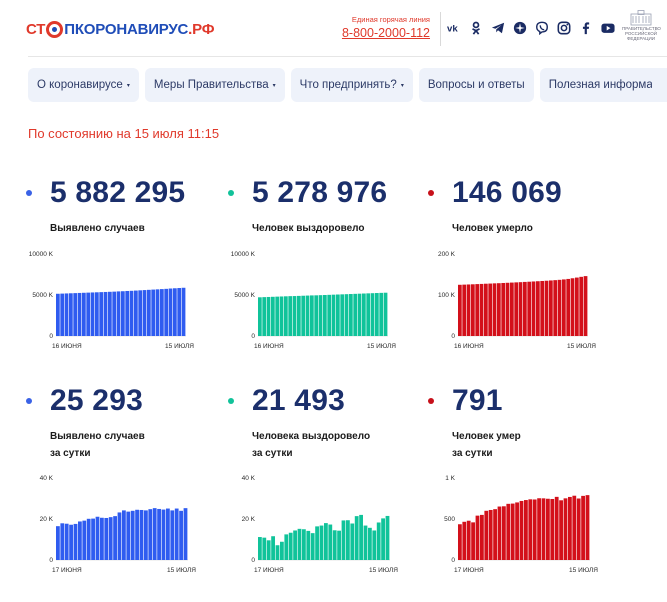 This screenshot has height=602, width=667. I want to click on nav-government-measures: Меры Правительства ▾, so click(214, 85).